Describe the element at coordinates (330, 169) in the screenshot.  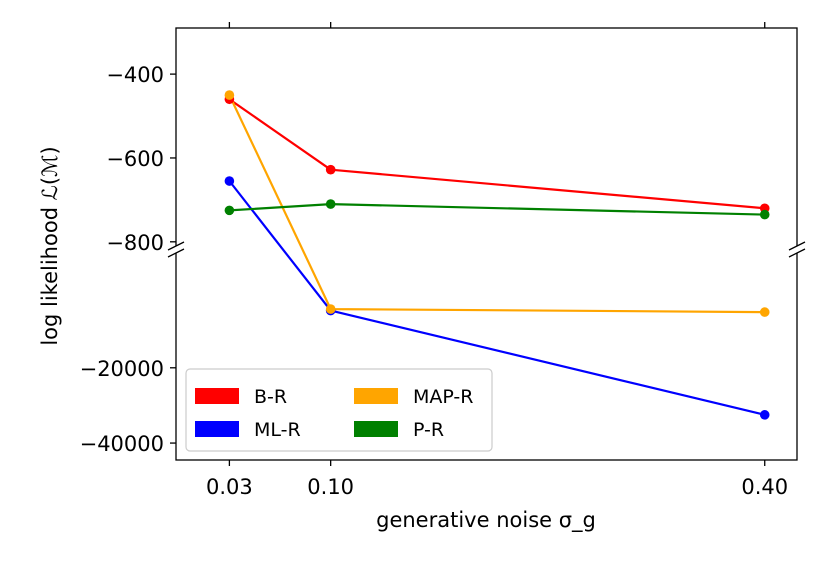
I see `data-point-b-r` at that location.